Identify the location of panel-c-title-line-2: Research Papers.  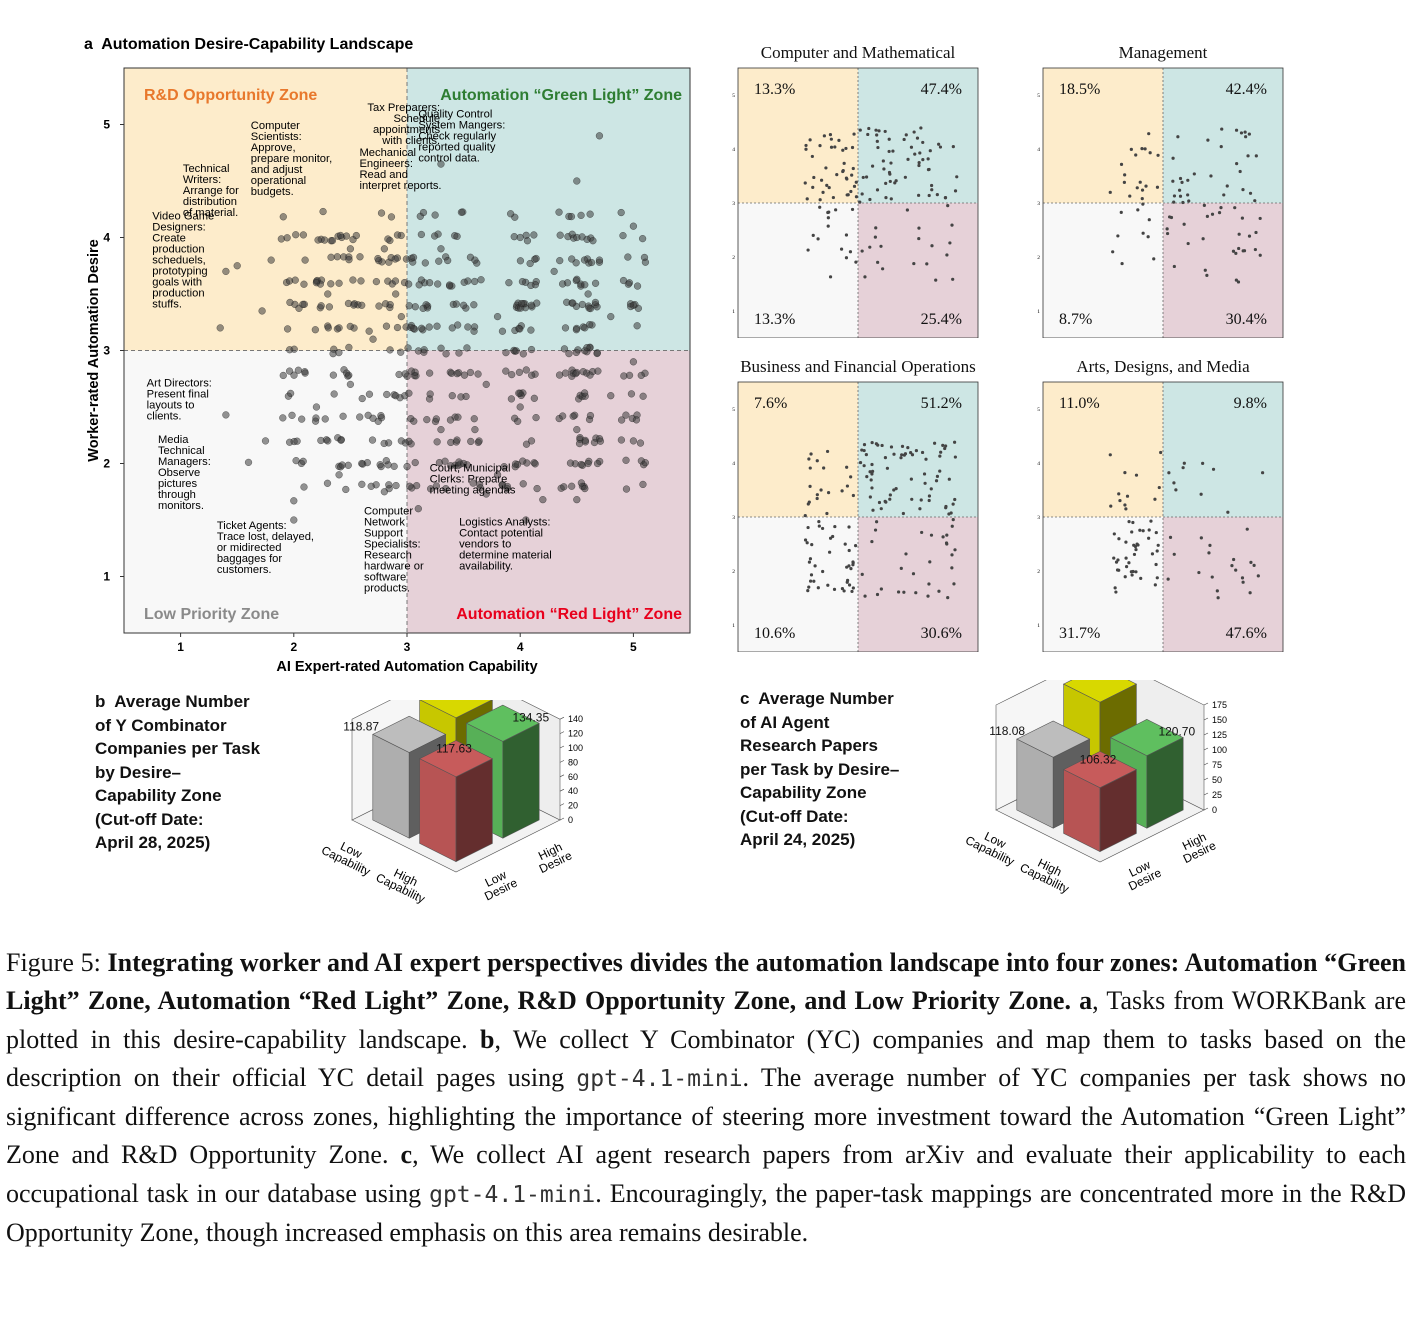
(809, 745).